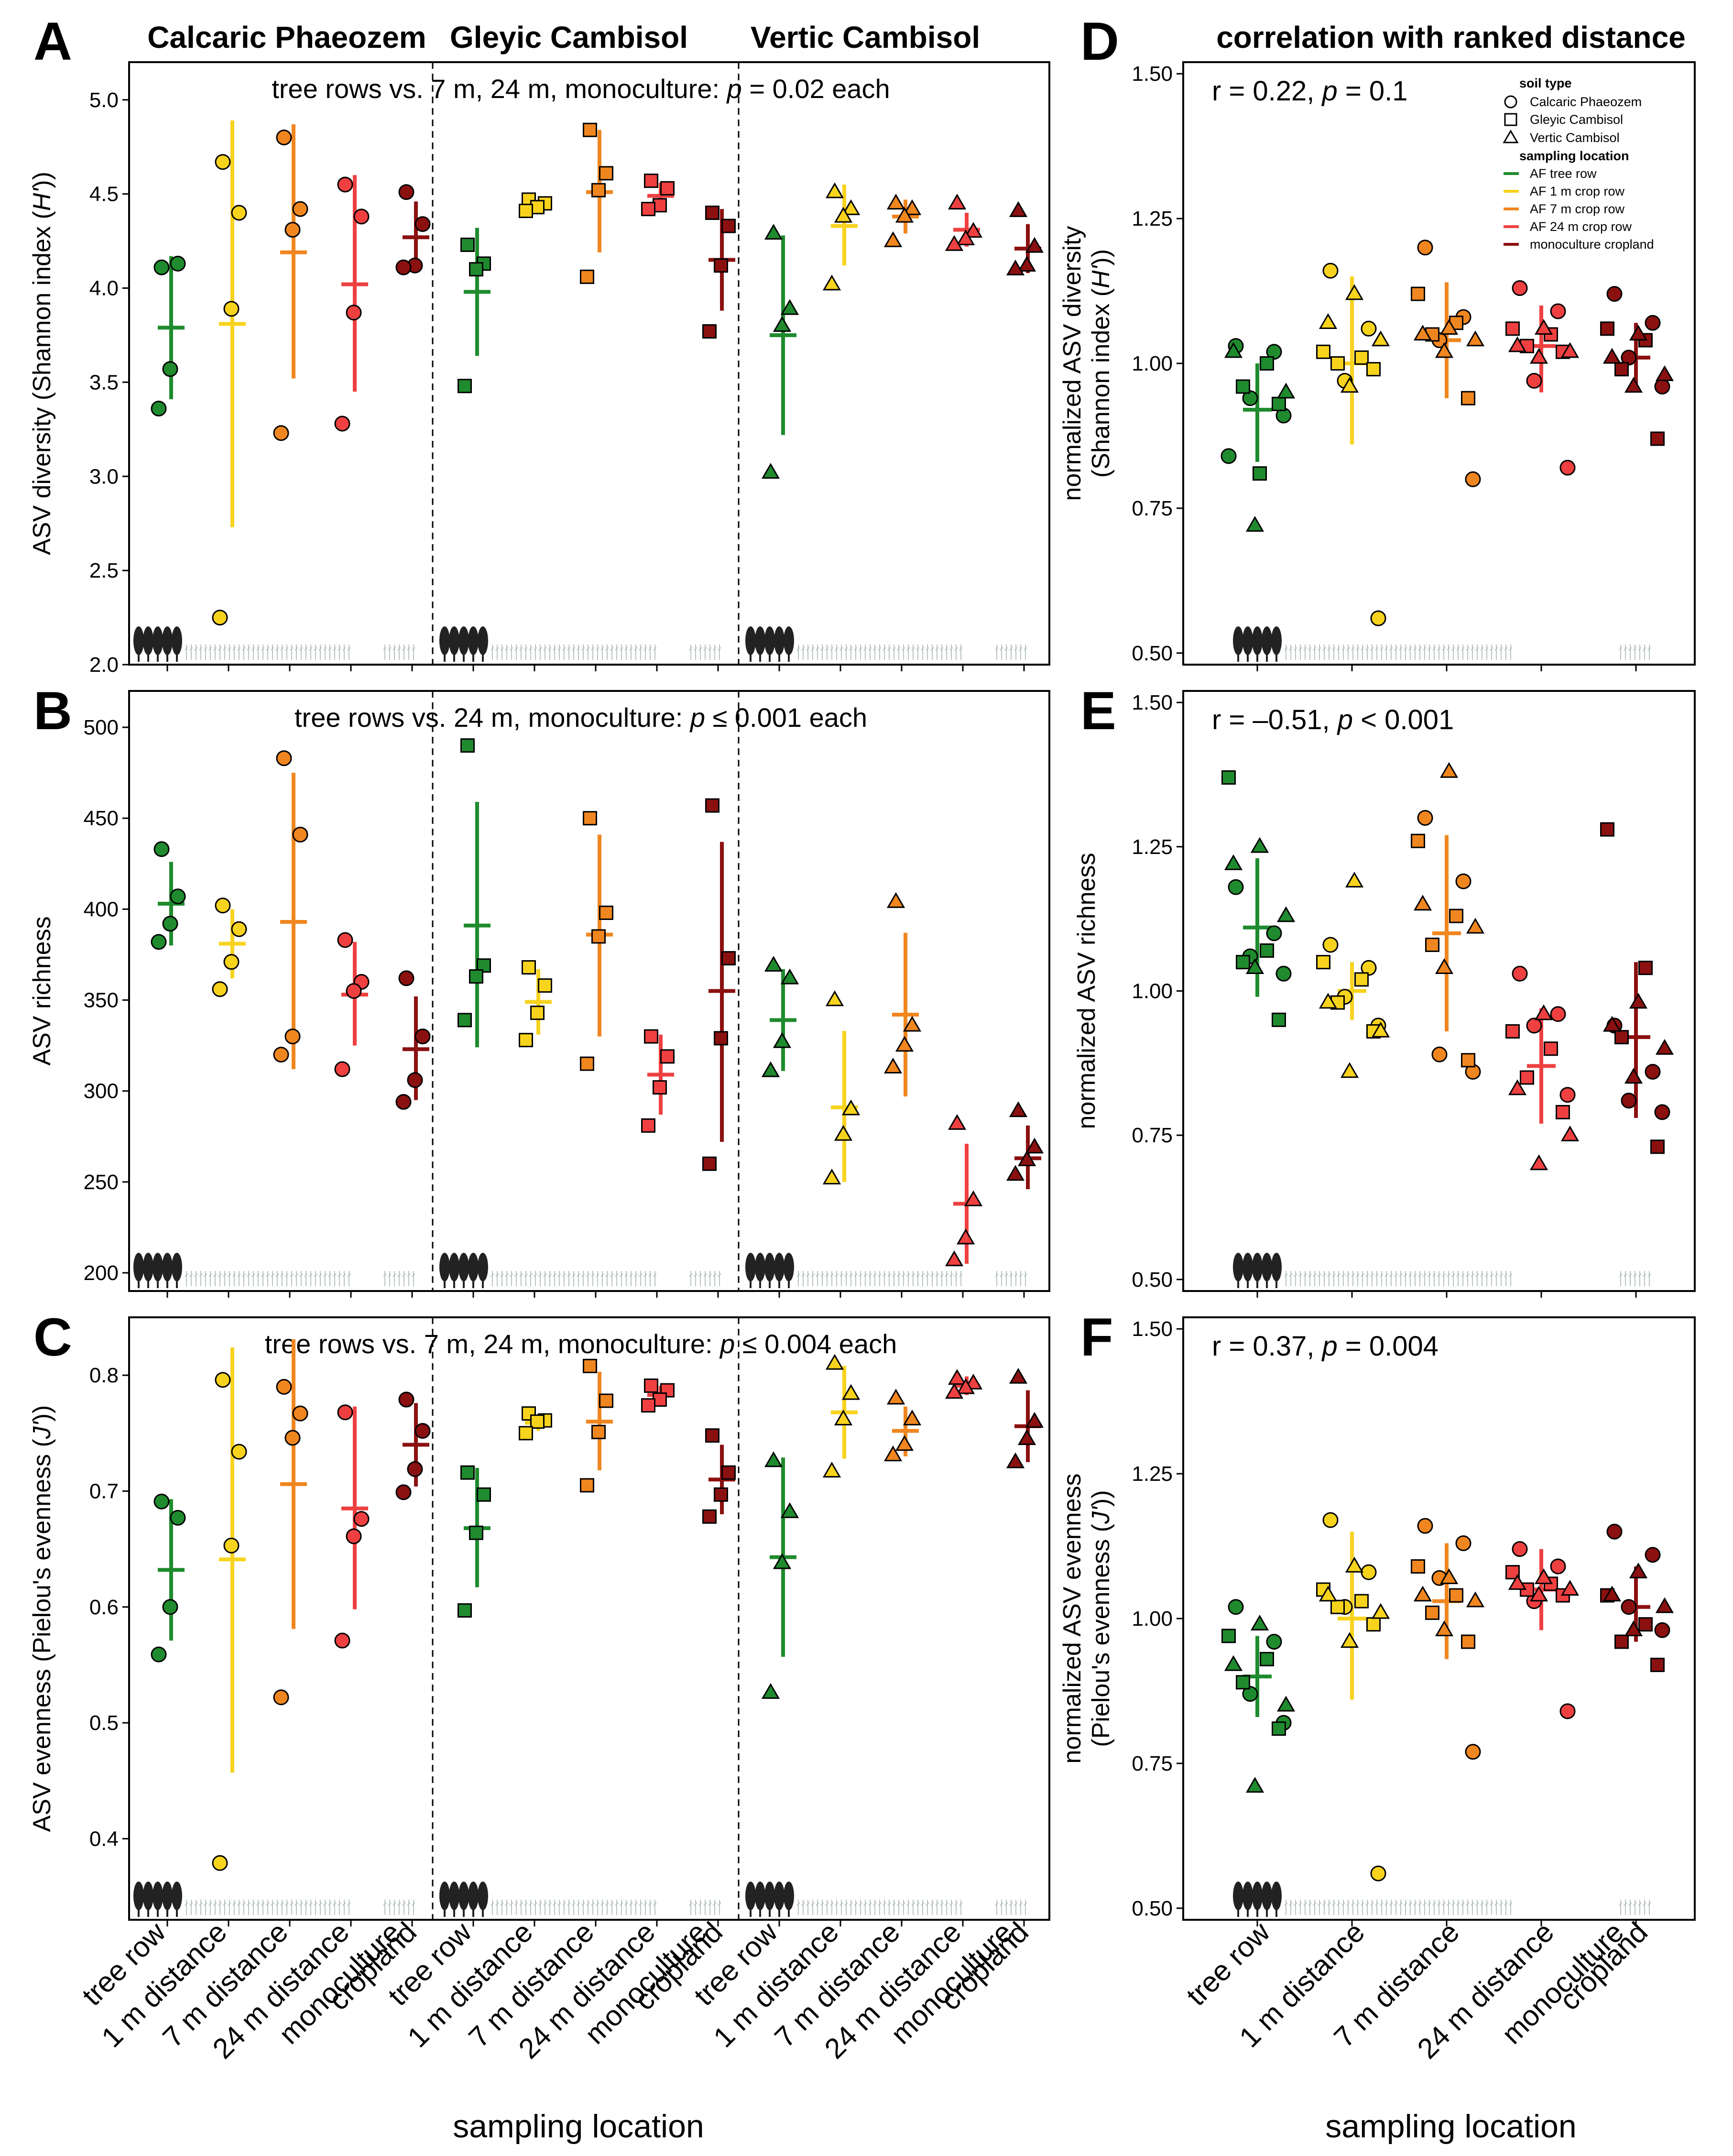  I want to click on plot-frame, so click(589, 1619).